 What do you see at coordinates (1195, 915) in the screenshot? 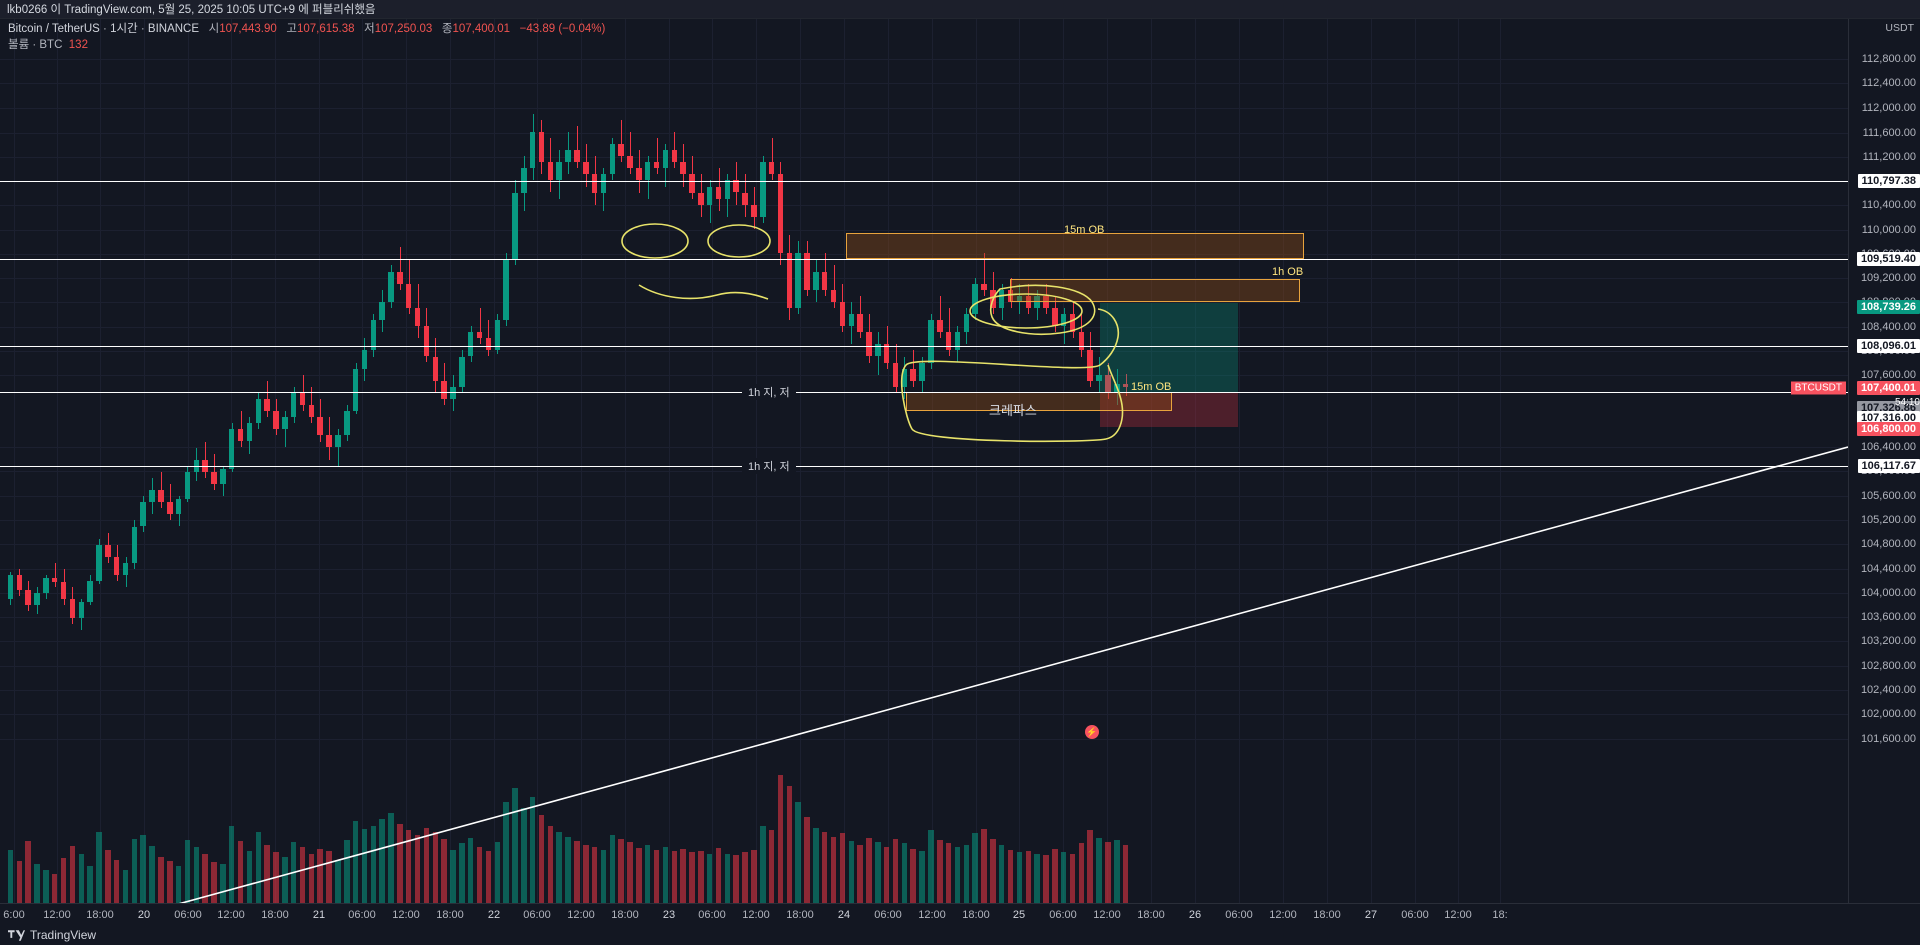
I see `time-axis-tick: 26` at bounding box center [1195, 915].